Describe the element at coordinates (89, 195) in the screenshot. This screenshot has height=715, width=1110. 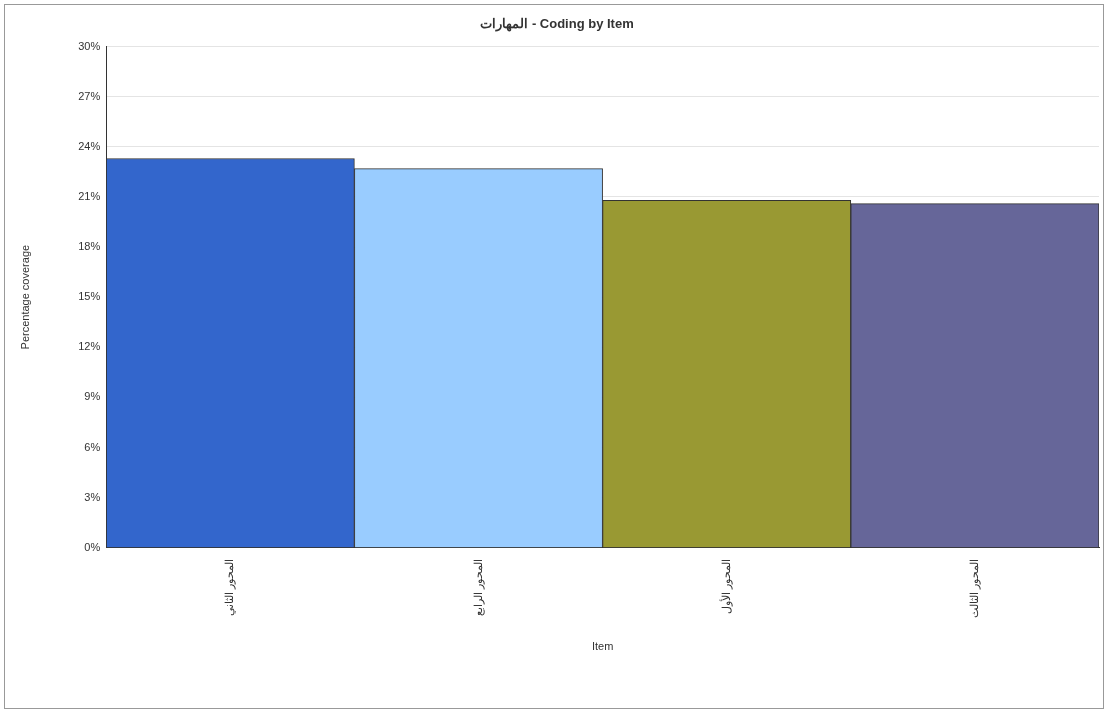
I see `y-tick-label: 21%` at that location.